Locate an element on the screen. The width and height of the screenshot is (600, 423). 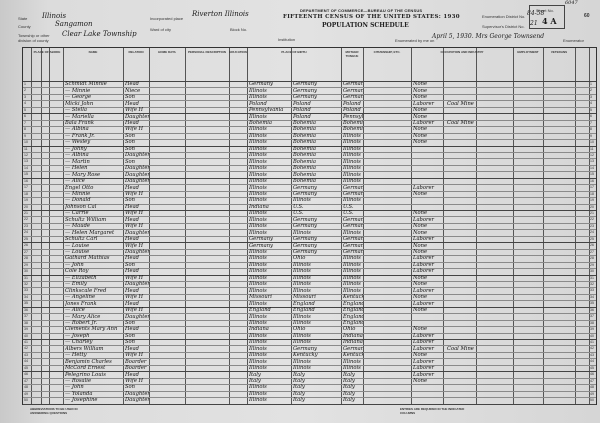
cell-name: Schultz William is located at coordinates (86, 219).